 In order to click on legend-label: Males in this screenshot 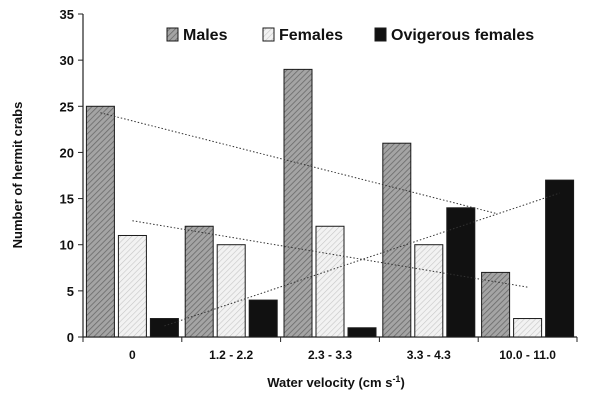, I will do `click(205, 35)`.